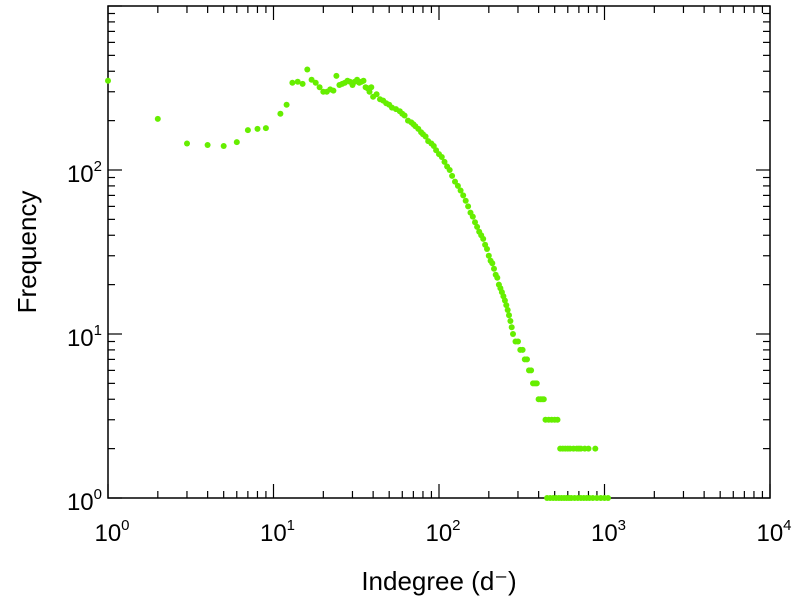  What do you see at coordinates (277, 532) in the screenshot?
I see `x-tick-label: 10¹` at bounding box center [277, 532].